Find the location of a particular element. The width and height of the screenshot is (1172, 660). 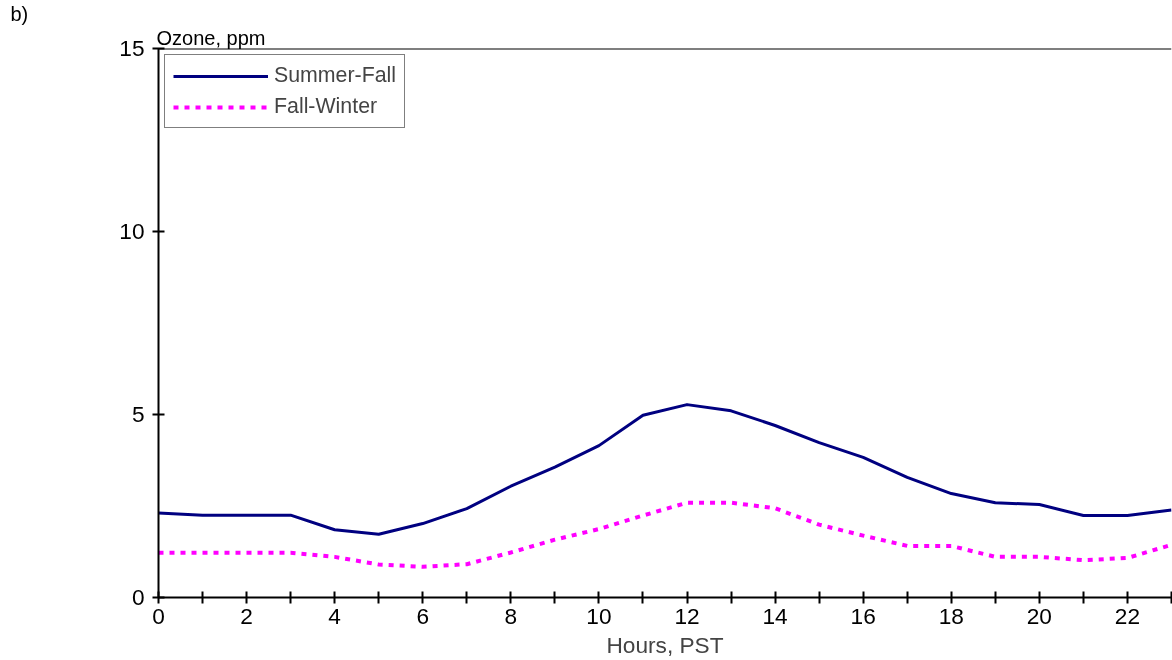

x-tick-label: 0 is located at coordinates (158, 615).